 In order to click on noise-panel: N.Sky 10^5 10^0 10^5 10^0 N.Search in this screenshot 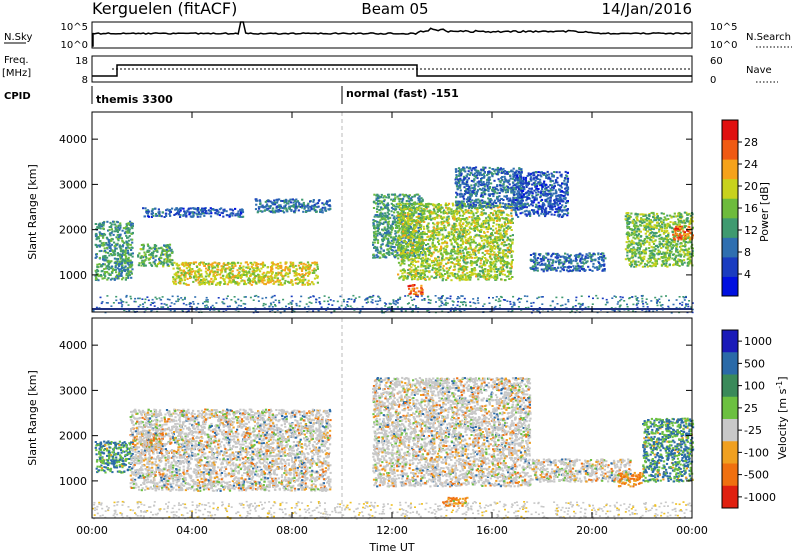, I will do `click(398, 36)`.